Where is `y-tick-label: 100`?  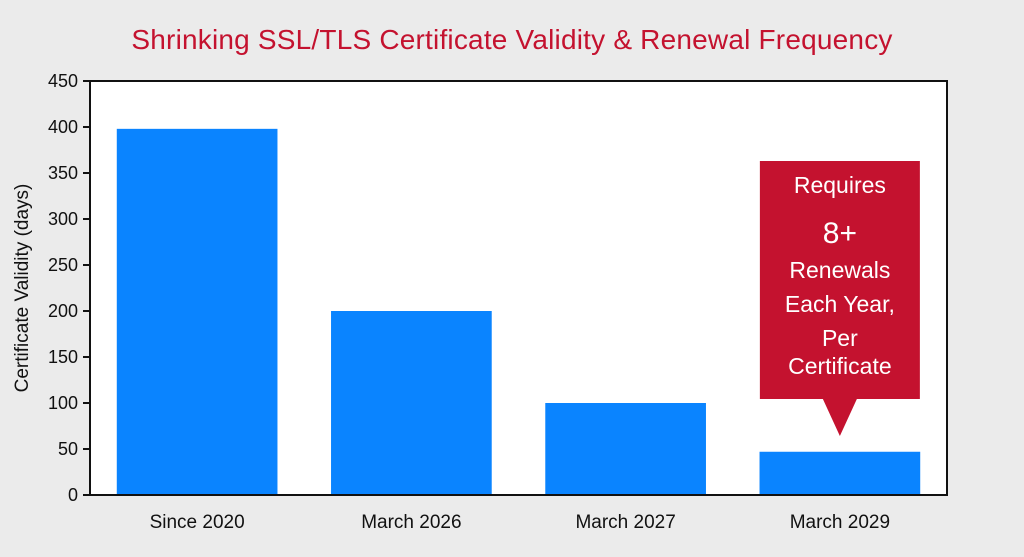 y-tick-label: 100 is located at coordinates (63, 403).